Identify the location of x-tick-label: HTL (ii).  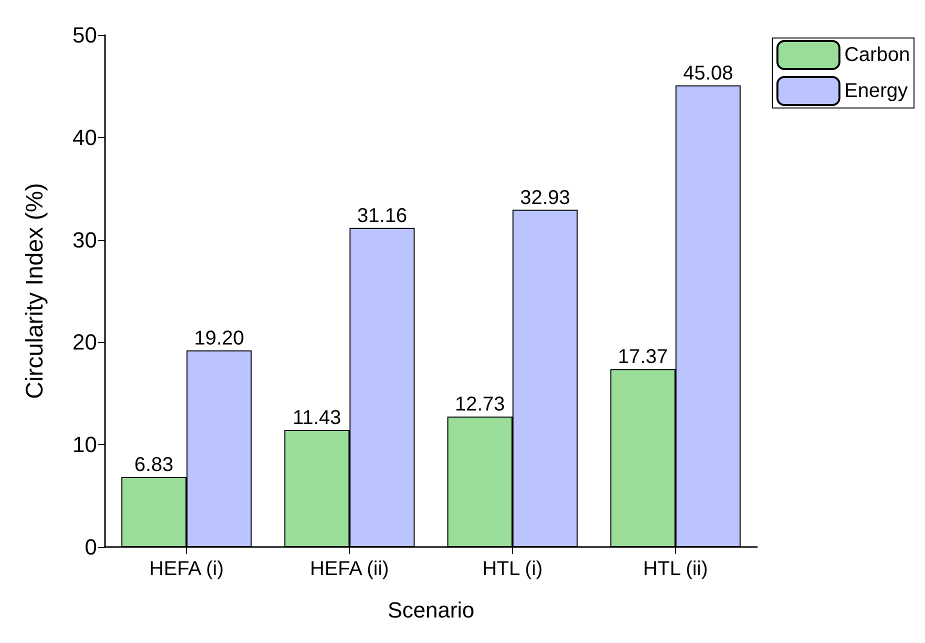
(675, 569).